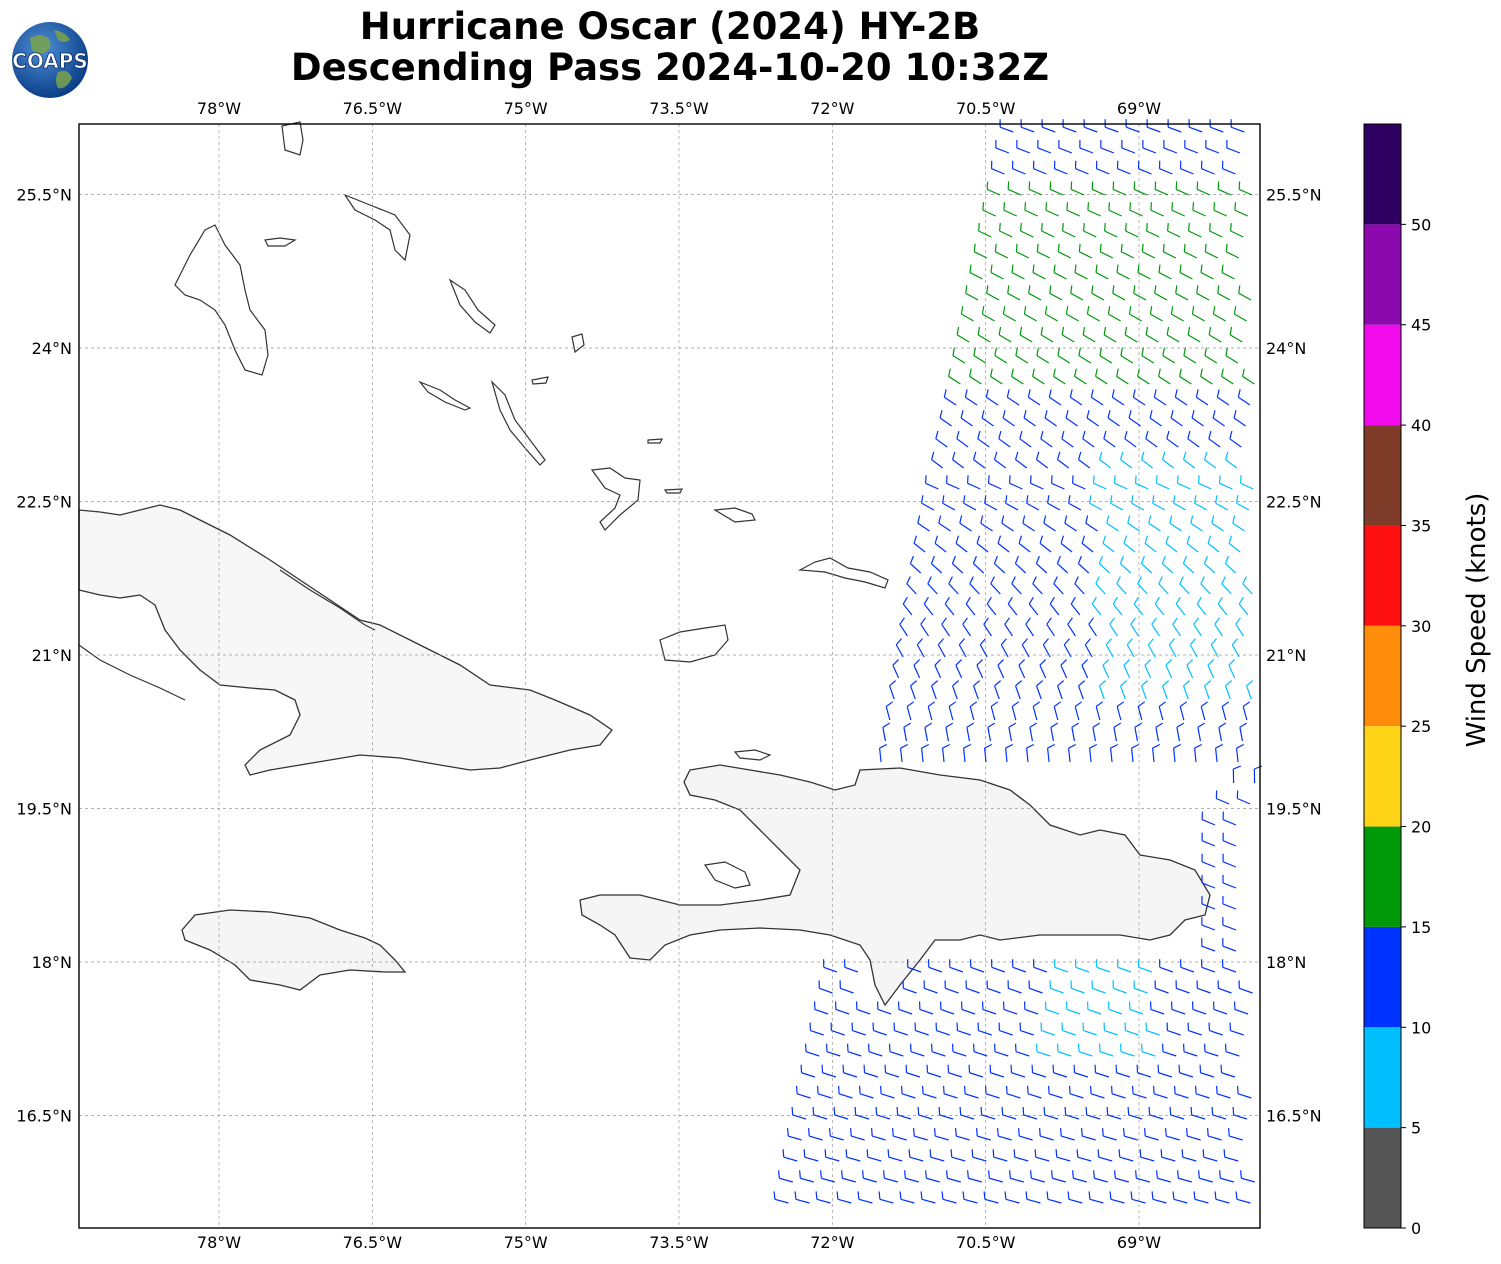 The width and height of the screenshot is (1501, 1264). What do you see at coordinates (327, 600) in the screenshot?
I see `cuba-keys` at bounding box center [327, 600].